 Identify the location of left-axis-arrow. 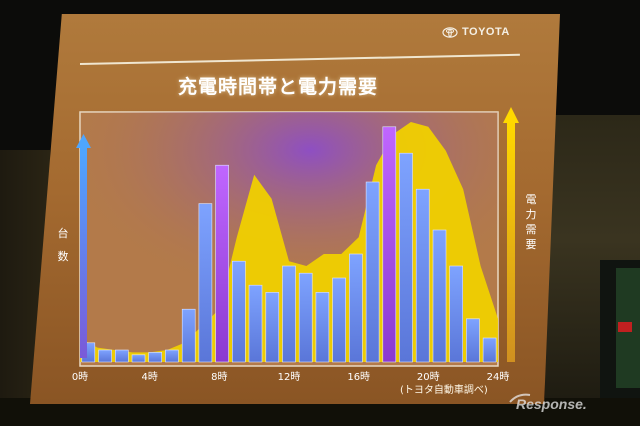
(83, 246).